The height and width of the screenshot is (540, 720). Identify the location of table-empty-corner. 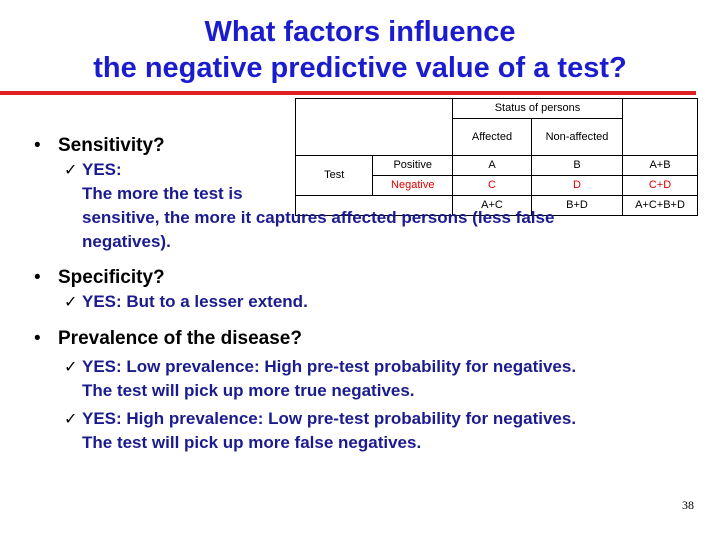
(374, 127).